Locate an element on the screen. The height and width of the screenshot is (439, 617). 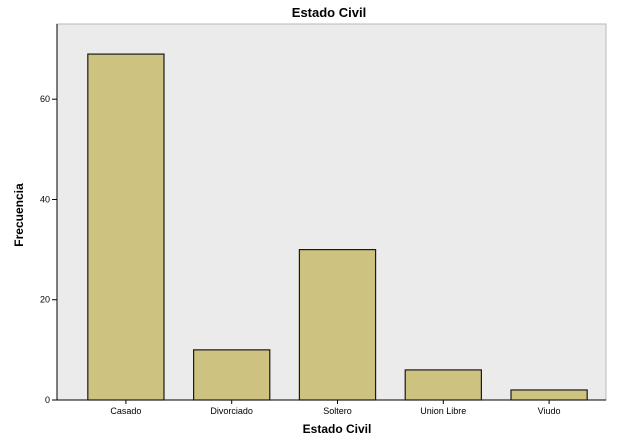
x-axis-title: Estado Civil is located at coordinates (337, 429).